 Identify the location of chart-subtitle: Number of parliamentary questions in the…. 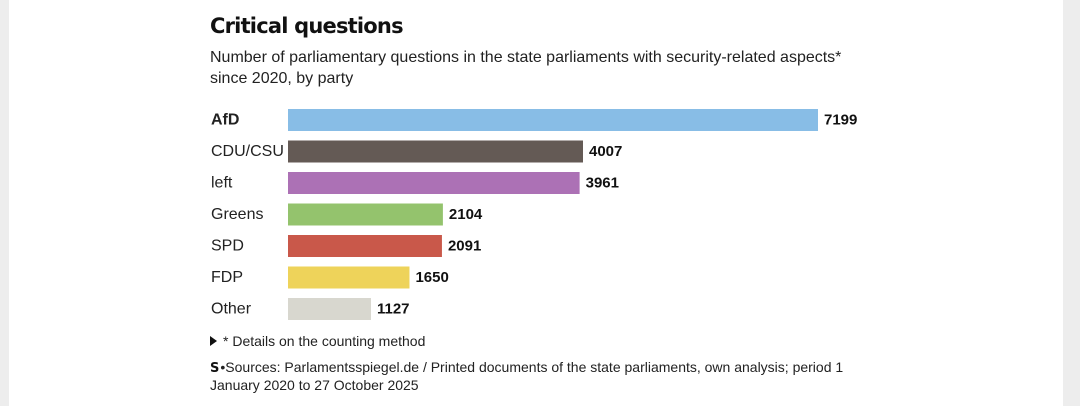
(550, 68).